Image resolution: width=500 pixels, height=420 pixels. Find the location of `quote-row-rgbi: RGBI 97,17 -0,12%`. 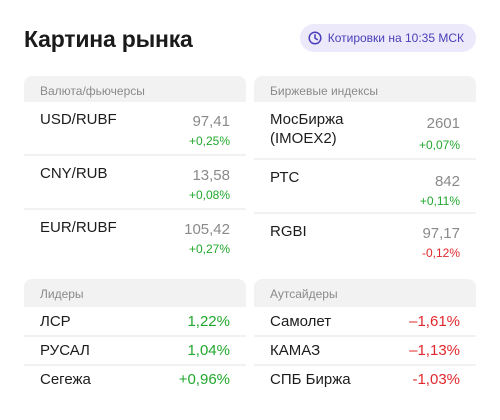

quote-row-rgbi: RGBI 97,17 -0,12% is located at coordinates (365, 240).